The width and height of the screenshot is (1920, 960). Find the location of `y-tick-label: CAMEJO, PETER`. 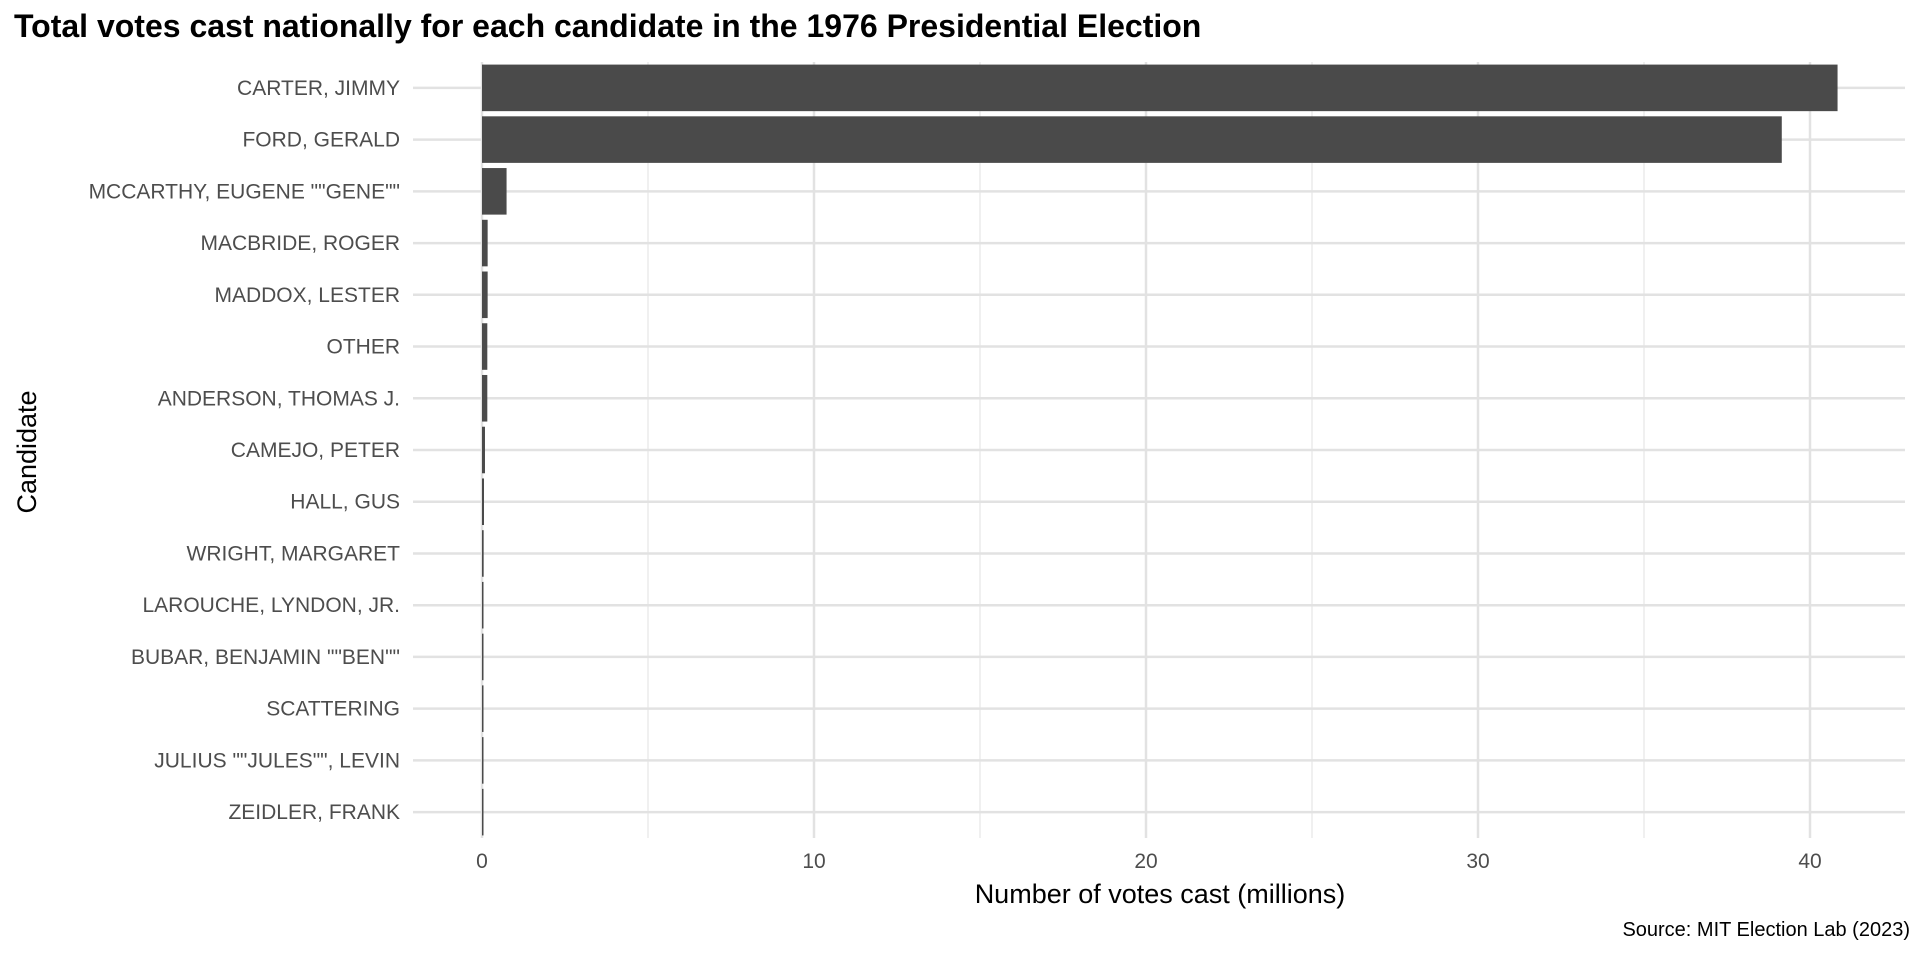

y-tick-label: CAMEJO, PETER is located at coordinates (315, 450).